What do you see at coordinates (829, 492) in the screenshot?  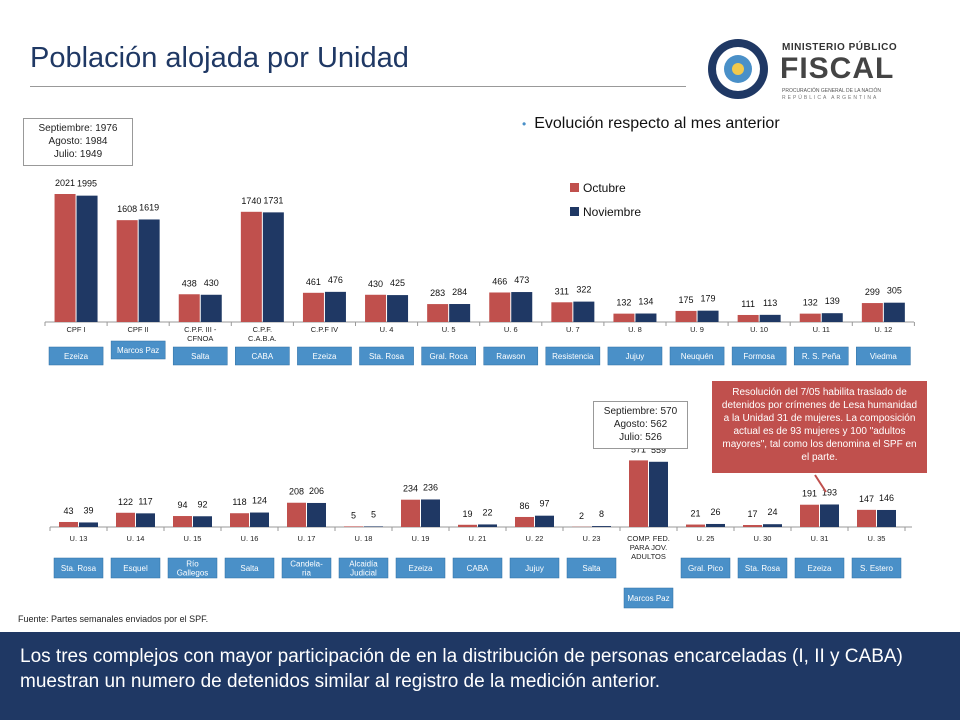 I see `data-label: 193` at bounding box center [829, 492].